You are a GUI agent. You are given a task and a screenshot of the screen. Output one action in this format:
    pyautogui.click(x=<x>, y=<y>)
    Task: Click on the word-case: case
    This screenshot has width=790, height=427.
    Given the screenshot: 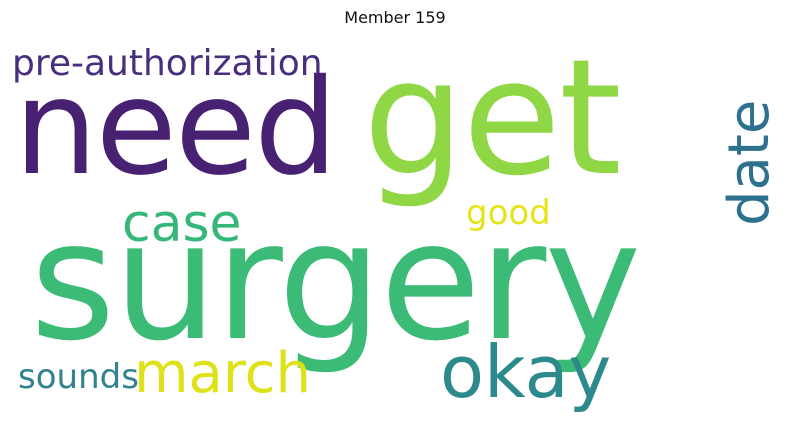 What is the action you would take?
    pyautogui.click(x=182, y=224)
    